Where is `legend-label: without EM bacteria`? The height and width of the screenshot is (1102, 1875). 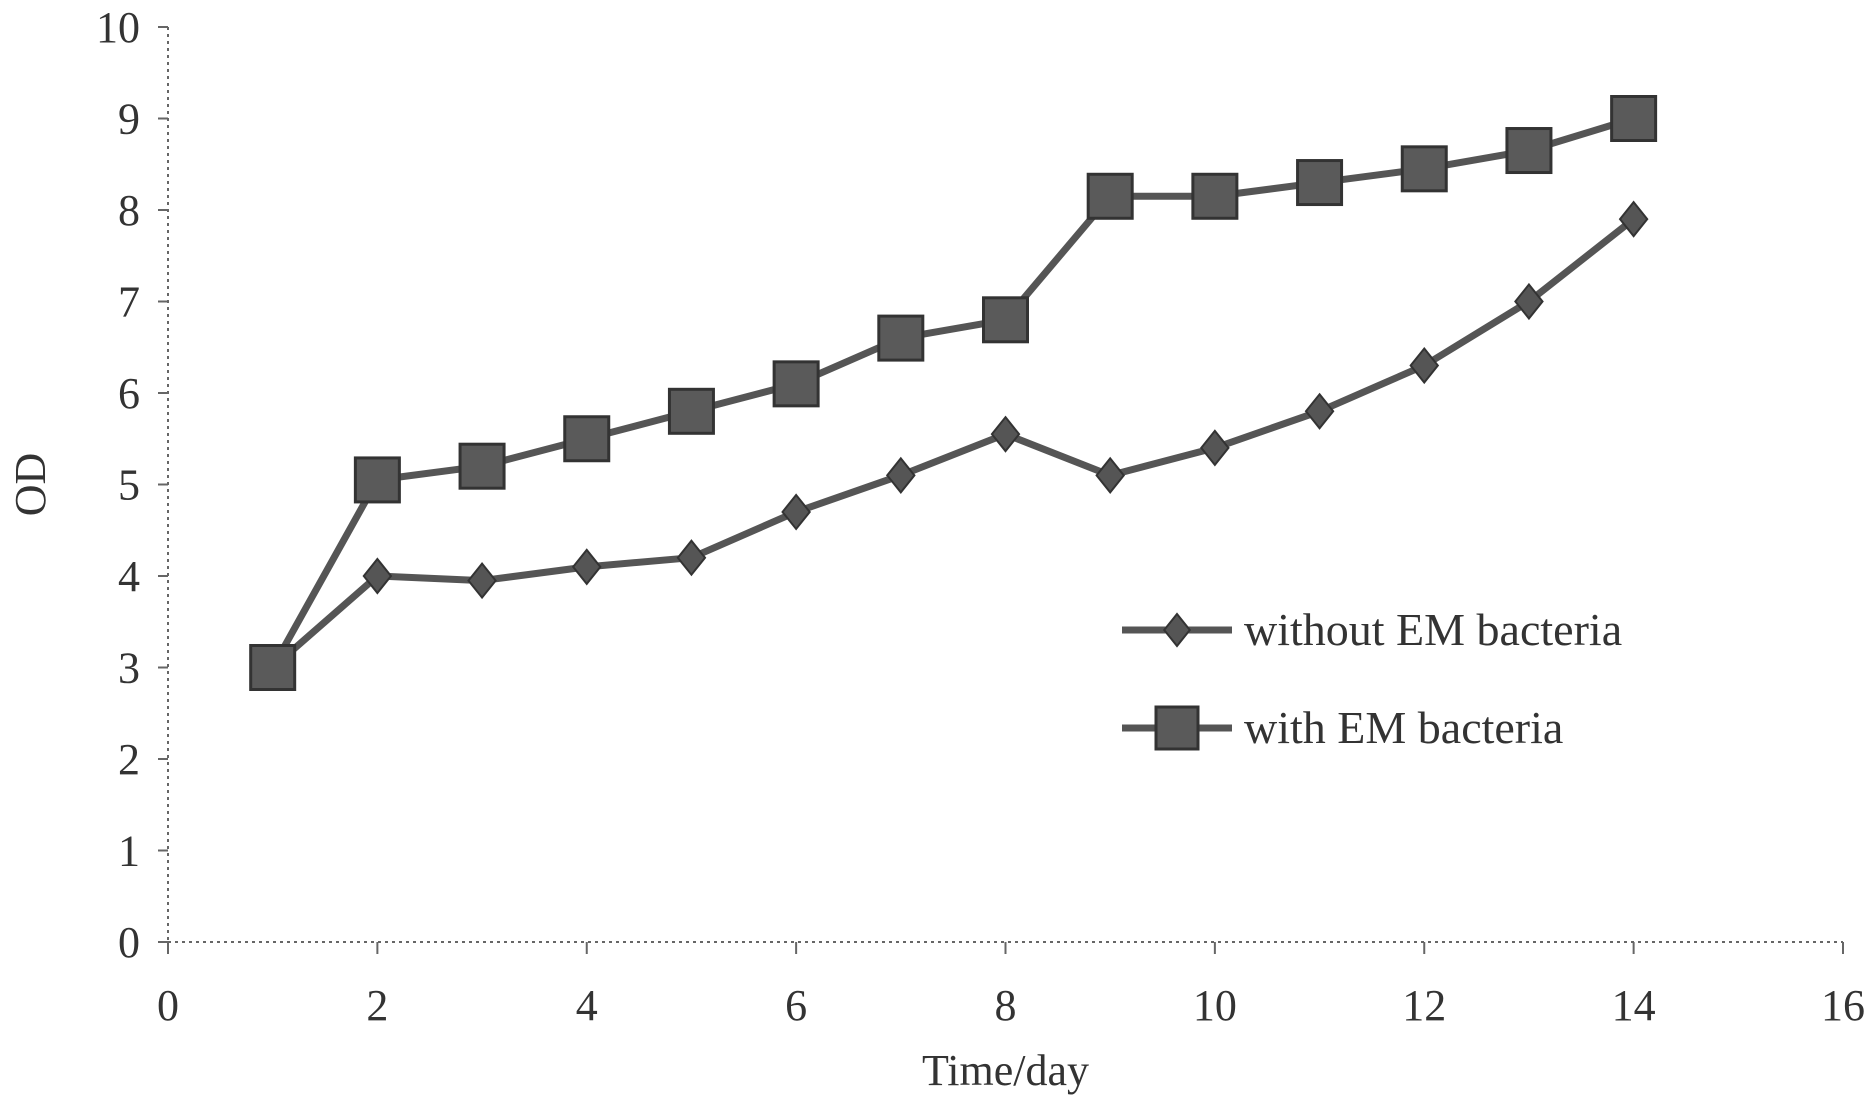
legend-label: without EM bacteria is located at coordinates (1433, 629).